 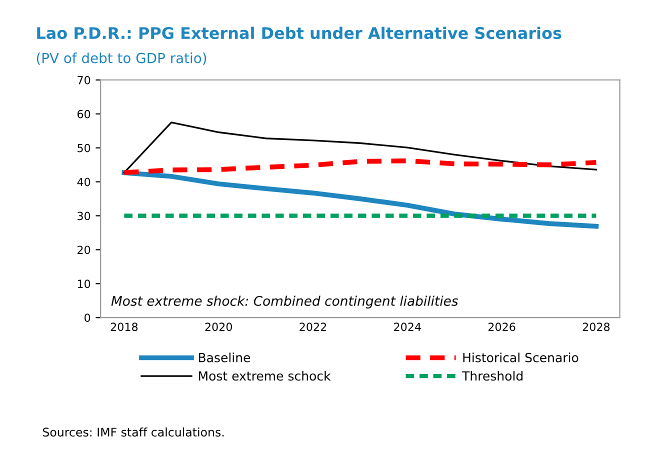 I want to click on x-tick-label: 2026, so click(x=502, y=327).